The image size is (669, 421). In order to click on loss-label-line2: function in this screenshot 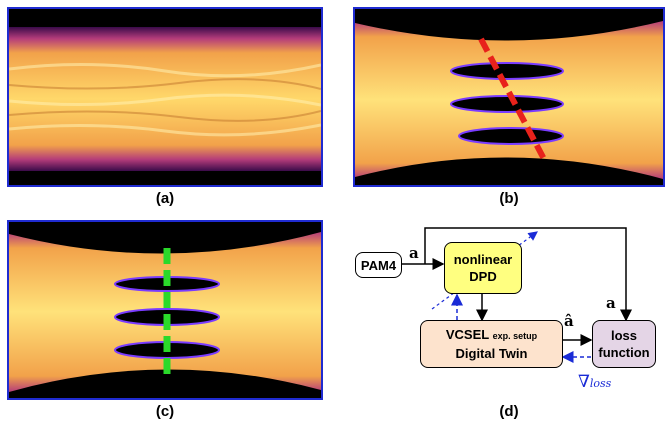, I will do `click(624, 352)`.